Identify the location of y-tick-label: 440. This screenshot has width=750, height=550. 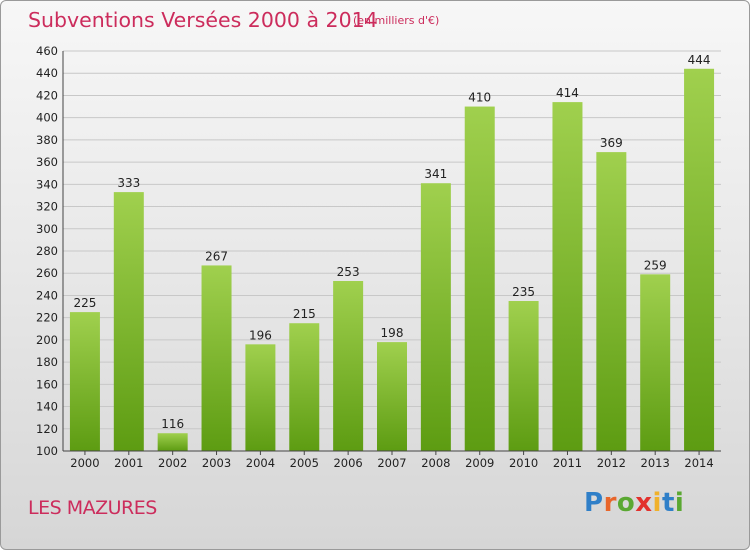
(47, 73).